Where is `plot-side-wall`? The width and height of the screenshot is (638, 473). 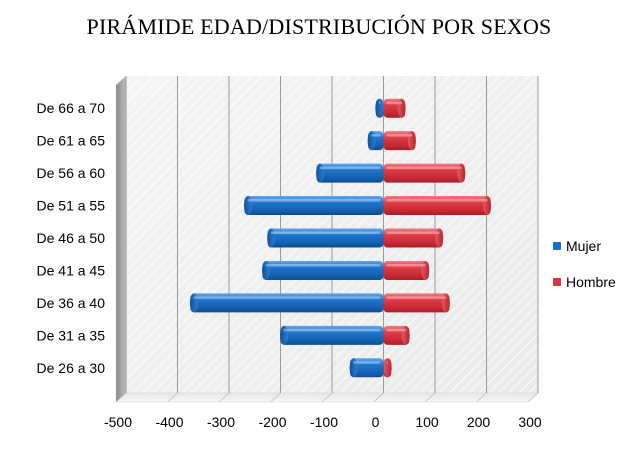 plot-side-wall is located at coordinates (121, 239).